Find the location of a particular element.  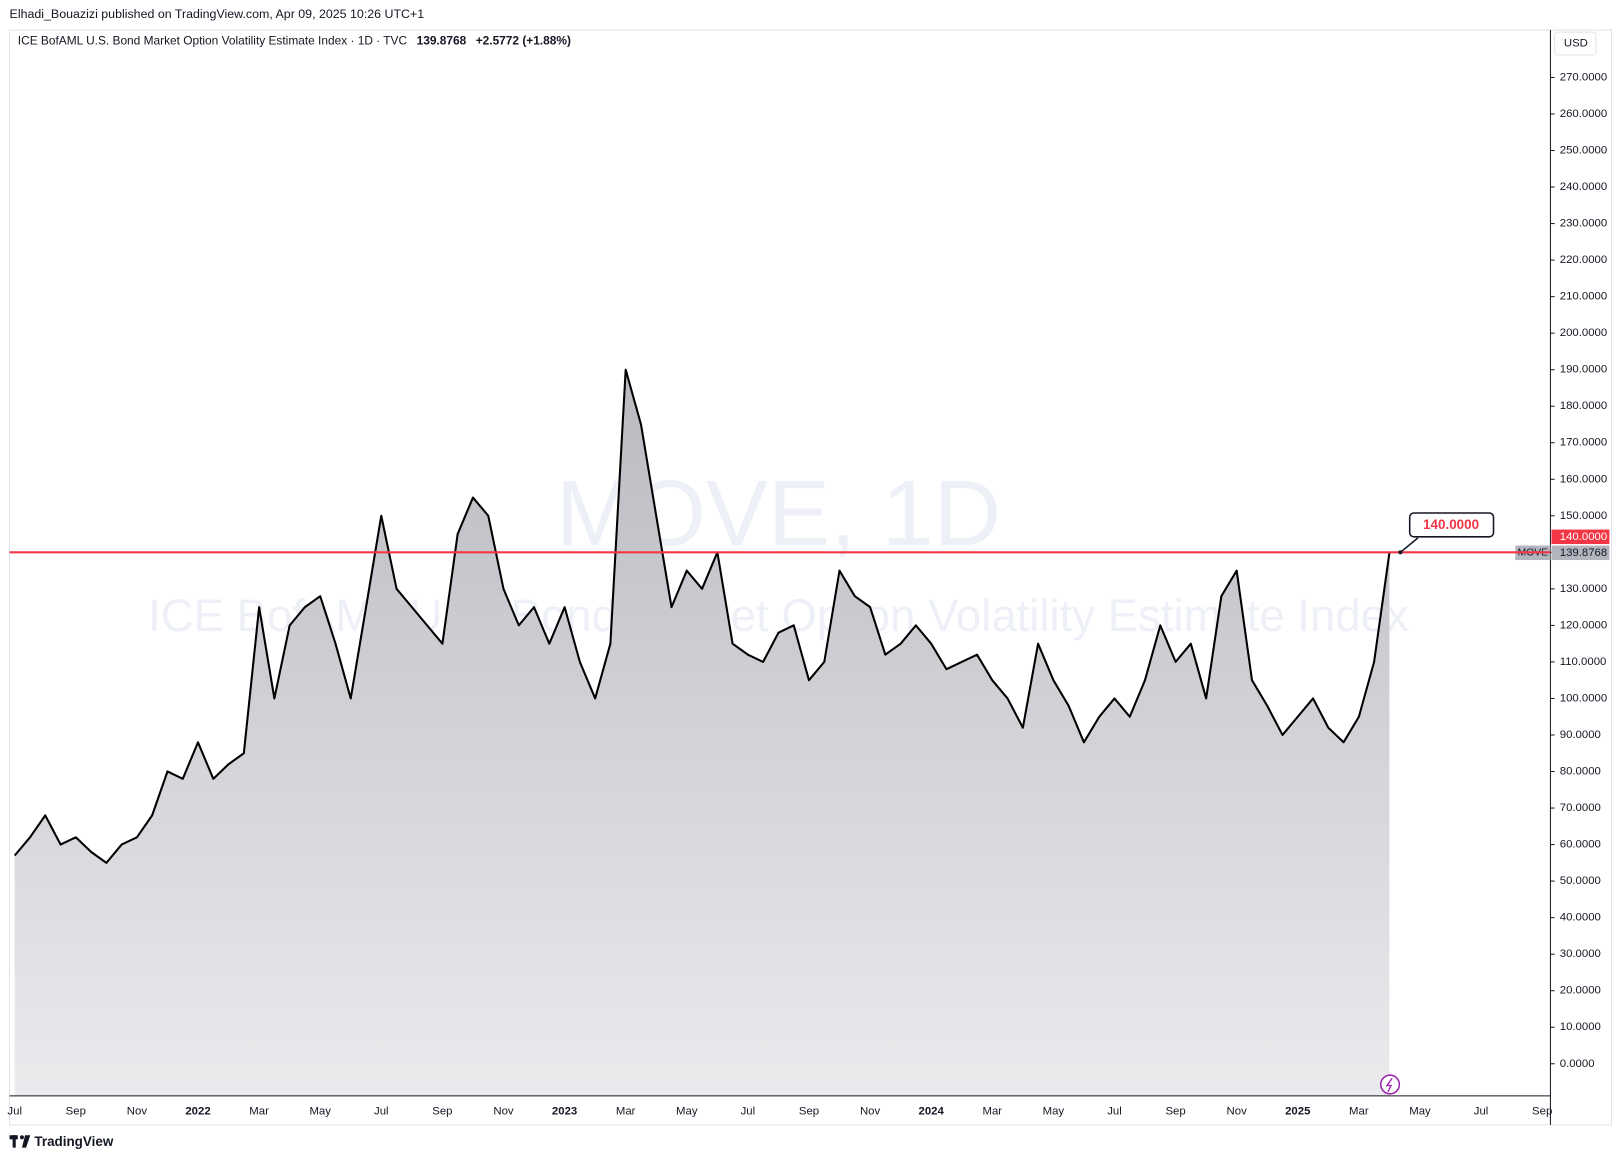

y-tick-label: 250.0000 is located at coordinates (1583, 151).